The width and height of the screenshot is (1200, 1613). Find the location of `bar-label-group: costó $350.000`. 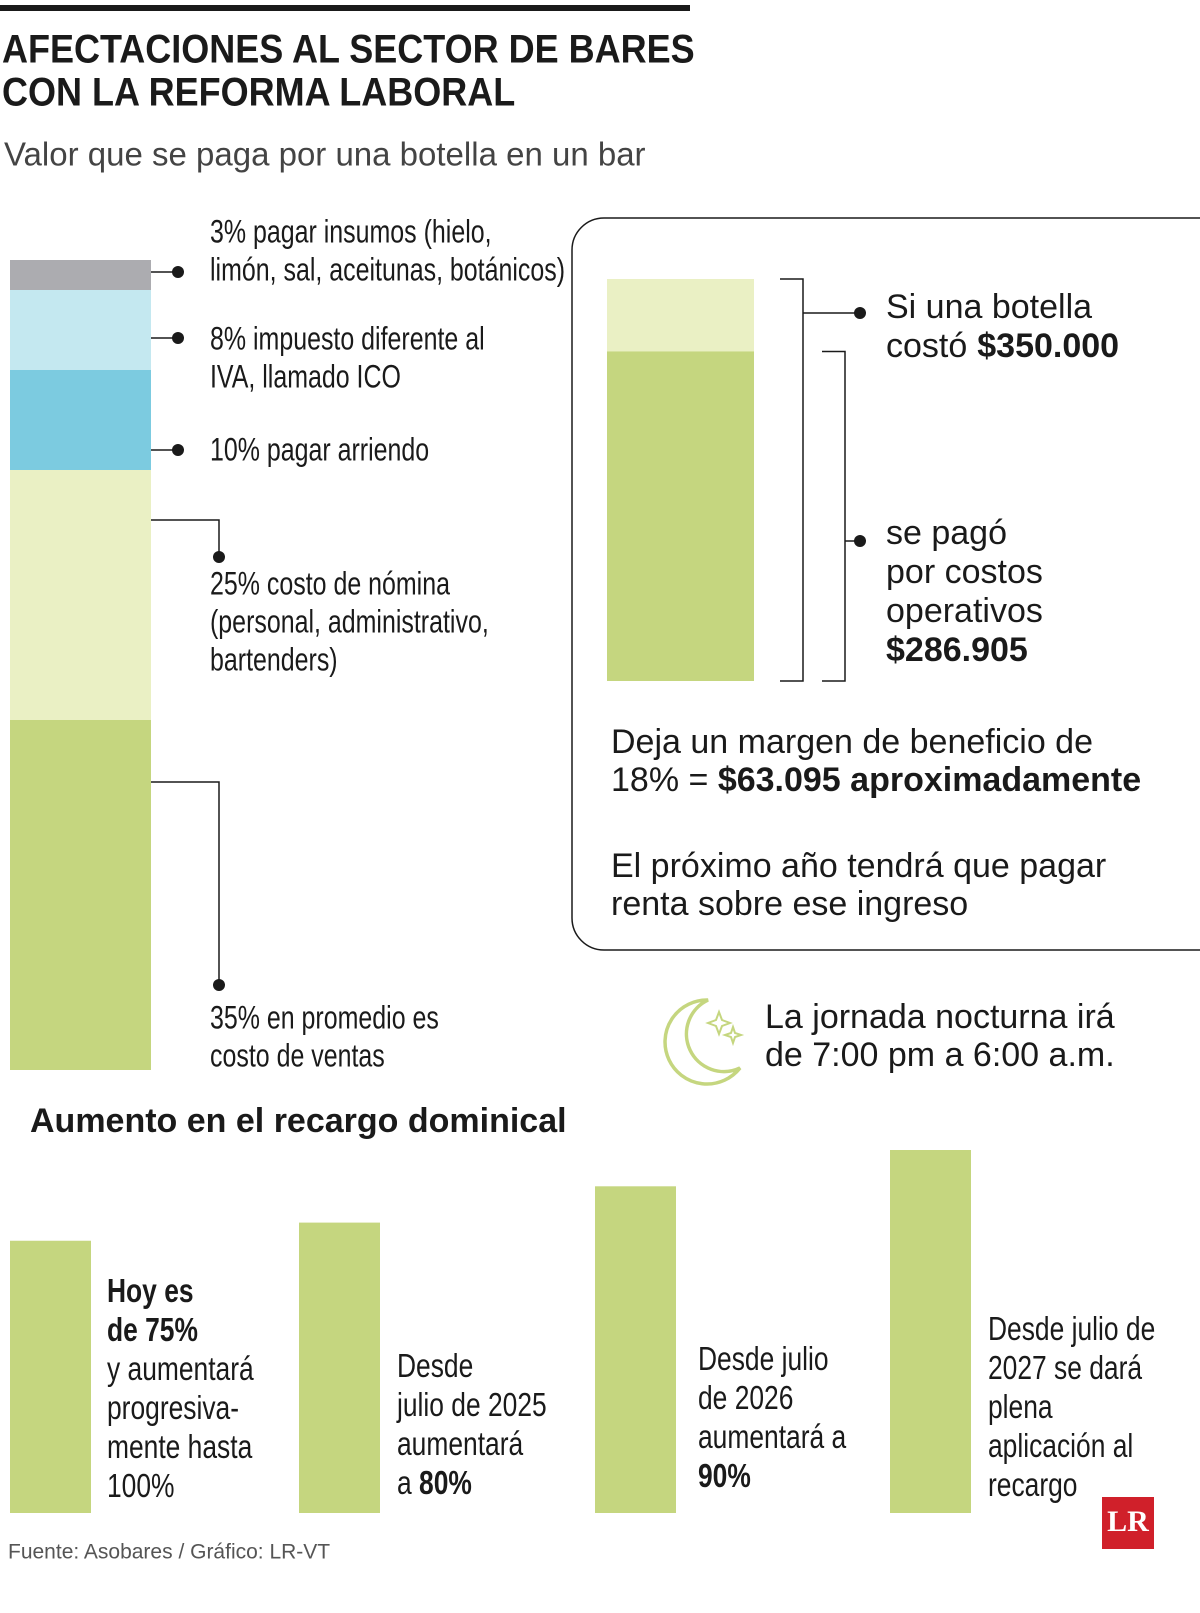

bar-label-group: costó $350.000 is located at coordinates (1002, 346).